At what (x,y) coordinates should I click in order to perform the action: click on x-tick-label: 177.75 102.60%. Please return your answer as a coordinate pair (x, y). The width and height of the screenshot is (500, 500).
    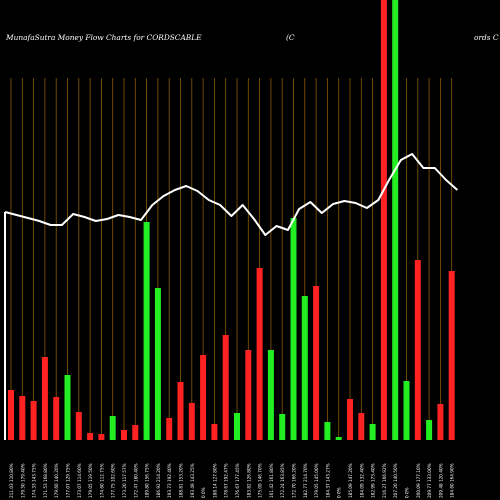
    Looking at the image, I should click on (113, 480).